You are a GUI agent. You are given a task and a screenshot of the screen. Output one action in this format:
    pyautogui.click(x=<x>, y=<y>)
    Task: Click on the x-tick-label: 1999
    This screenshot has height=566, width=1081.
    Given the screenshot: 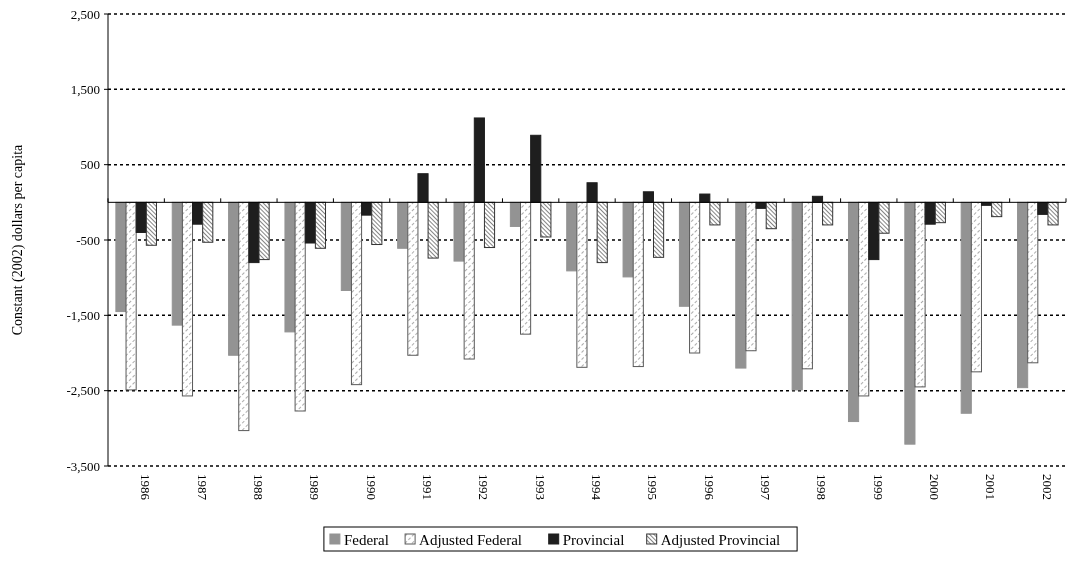 What is the action you would take?
    pyautogui.click(x=878, y=487)
    